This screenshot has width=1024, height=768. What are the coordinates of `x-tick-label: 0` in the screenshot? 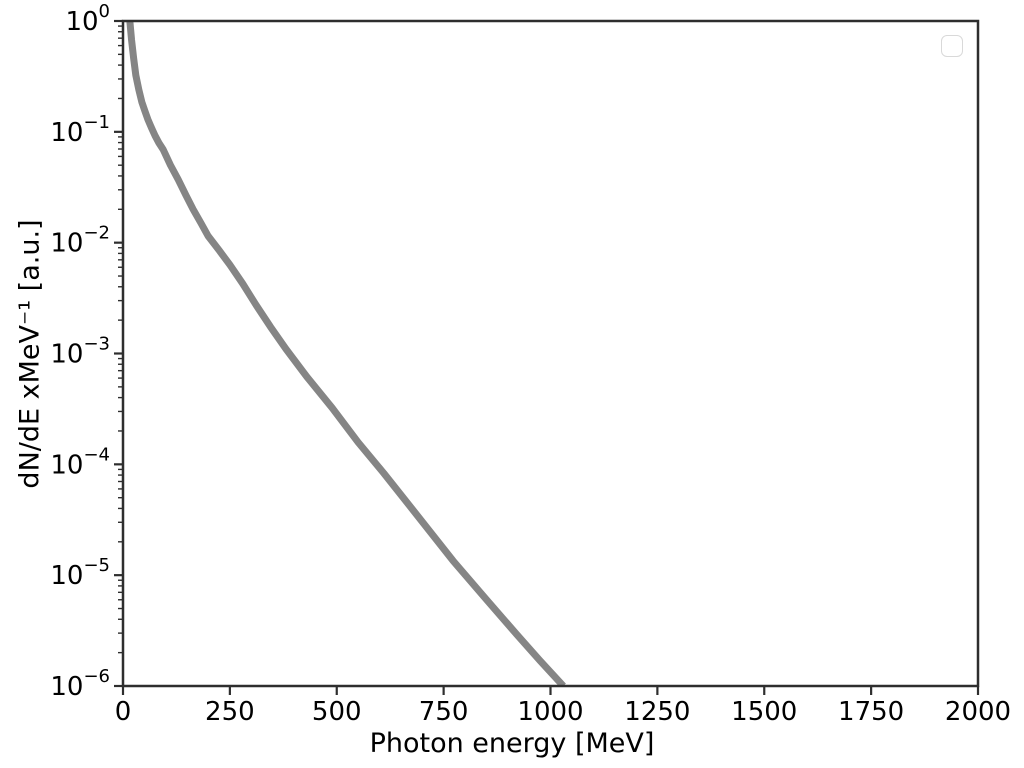 It's located at (123, 712).